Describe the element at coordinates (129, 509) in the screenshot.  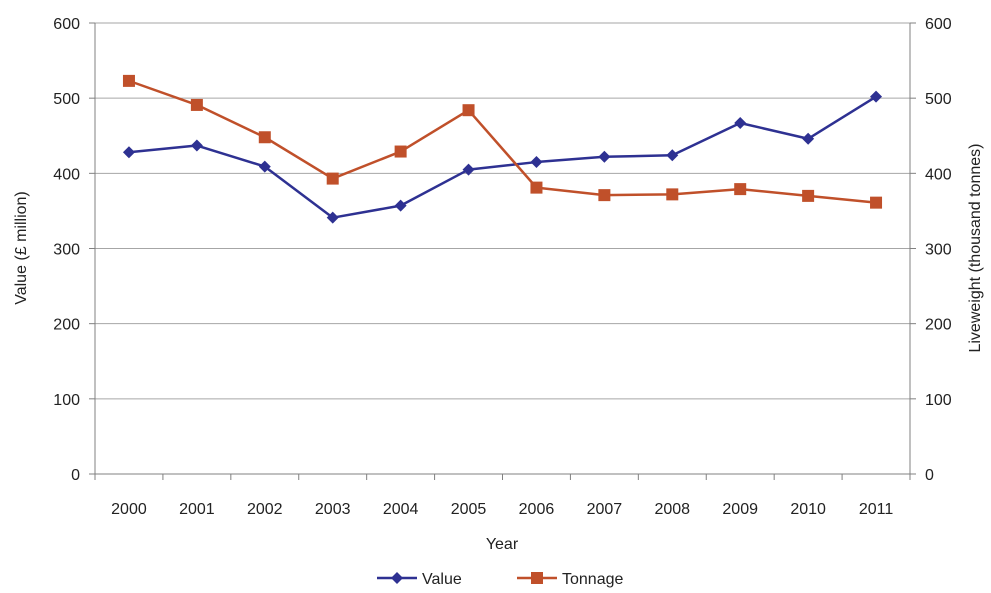
I see `x-tick-label: 2000` at that location.